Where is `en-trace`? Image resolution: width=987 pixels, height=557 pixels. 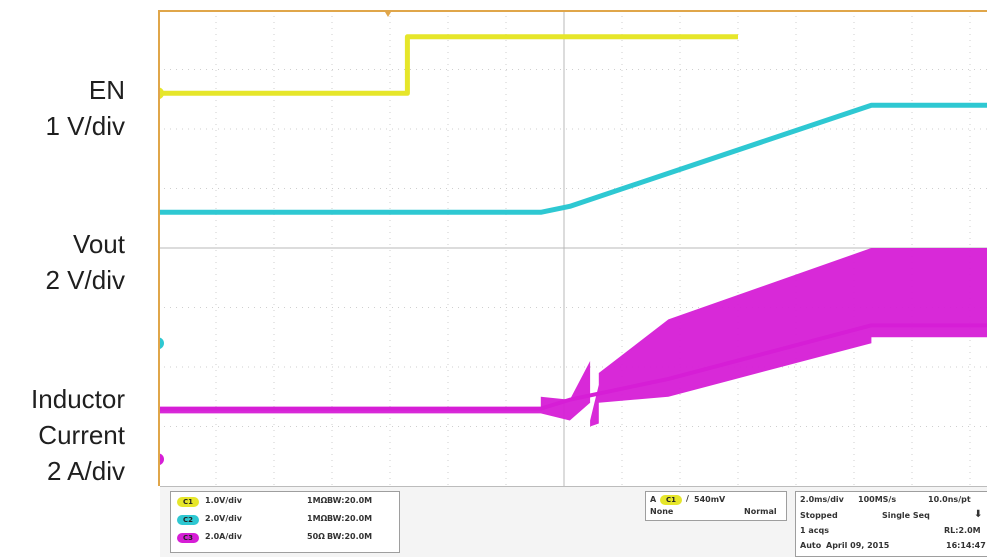 en-trace is located at coordinates (448, 65).